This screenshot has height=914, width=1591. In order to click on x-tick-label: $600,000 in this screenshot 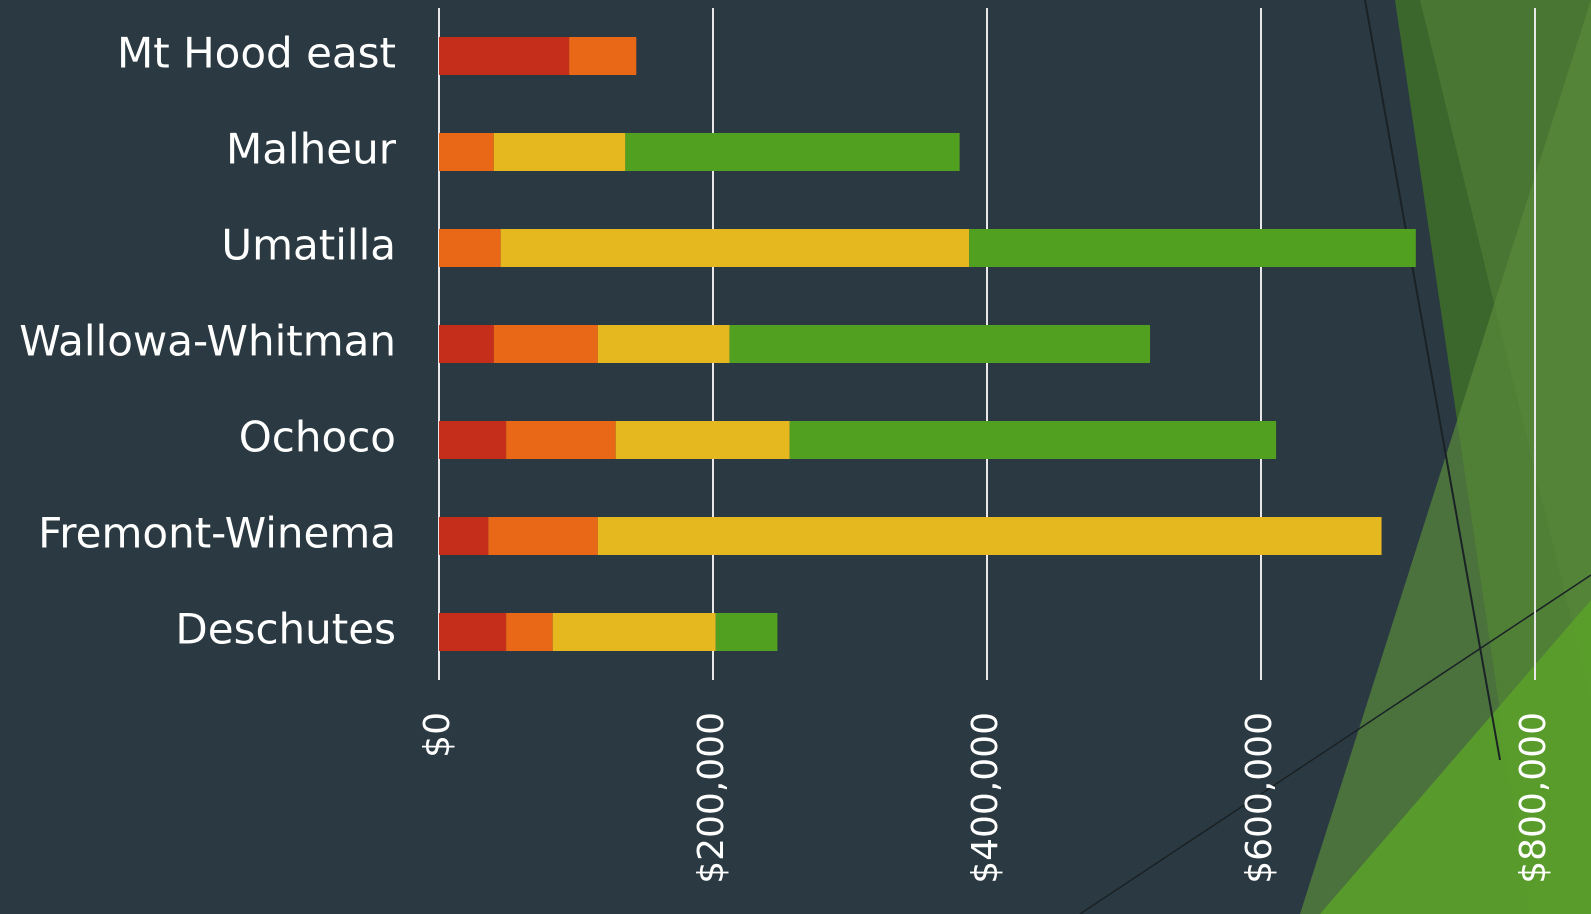, I will do `click(1259, 798)`.